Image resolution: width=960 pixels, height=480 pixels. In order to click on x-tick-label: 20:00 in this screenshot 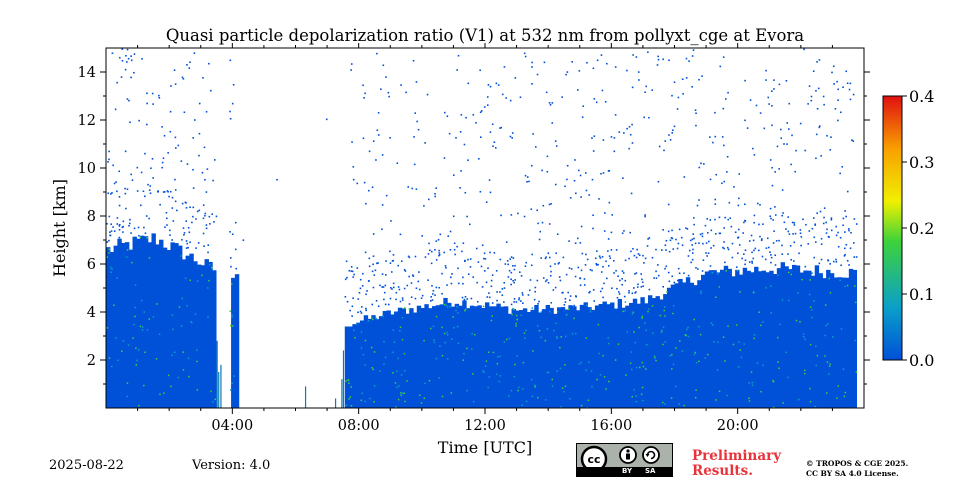, I will do `click(738, 426)`.